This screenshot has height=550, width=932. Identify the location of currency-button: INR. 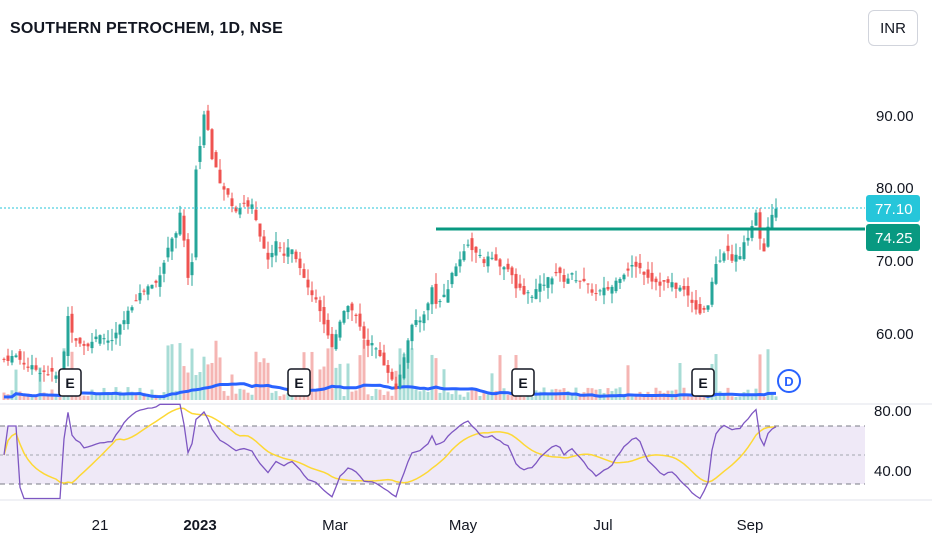
(893, 28).